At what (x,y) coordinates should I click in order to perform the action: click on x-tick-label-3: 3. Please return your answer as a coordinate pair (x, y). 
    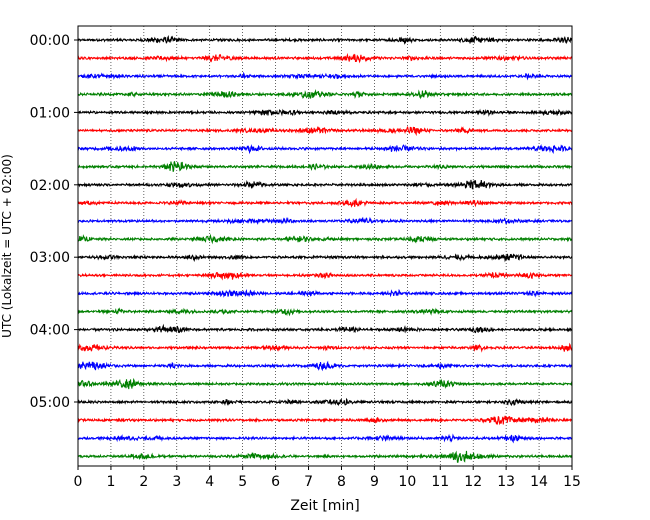
    Looking at the image, I should click on (176, 482).